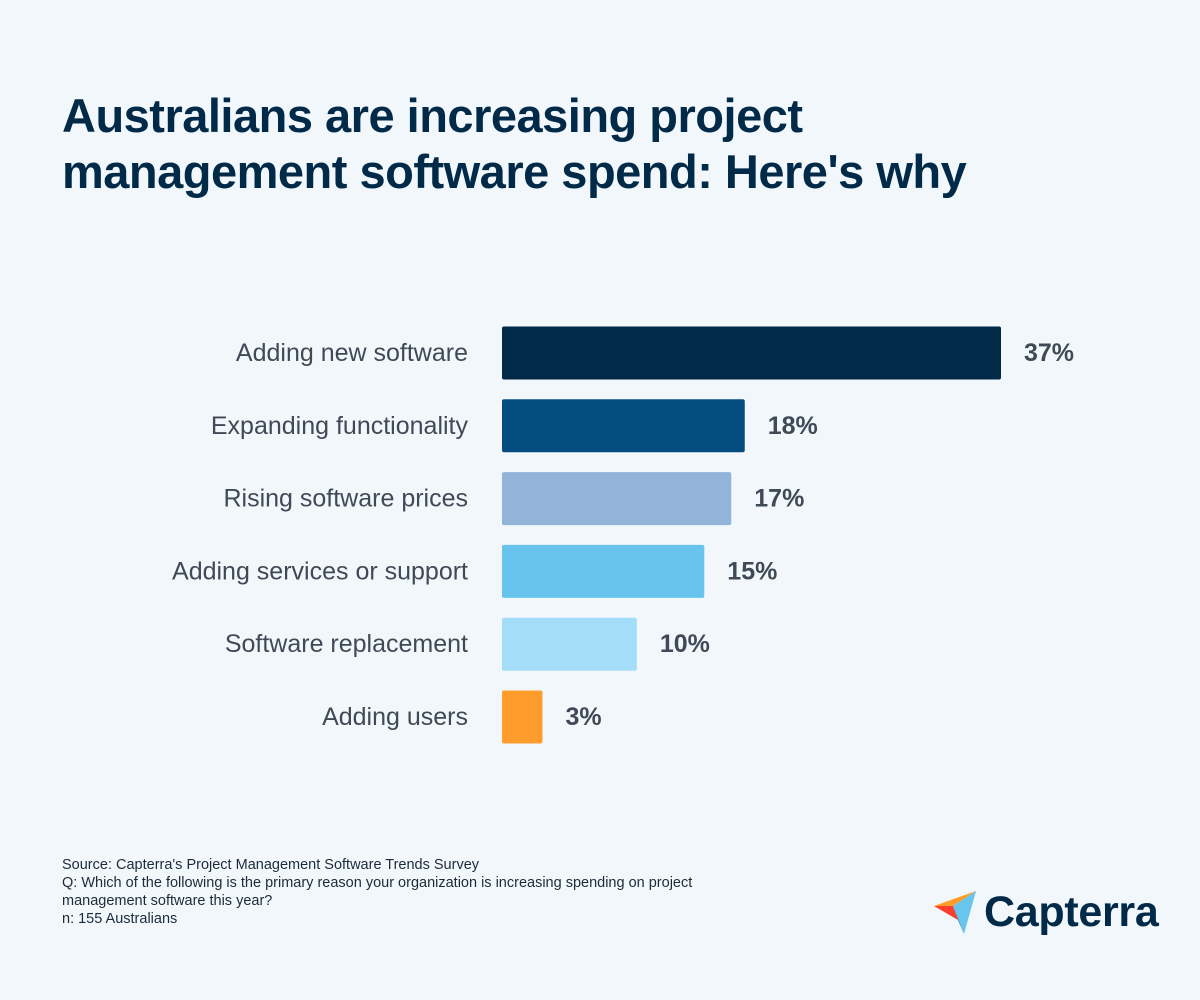 This screenshot has width=1200, height=1000. What do you see at coordinates (120, 919) in the screenshot?
I see `sample-size: n: 155 Australians` at bounding box center [120, 919].